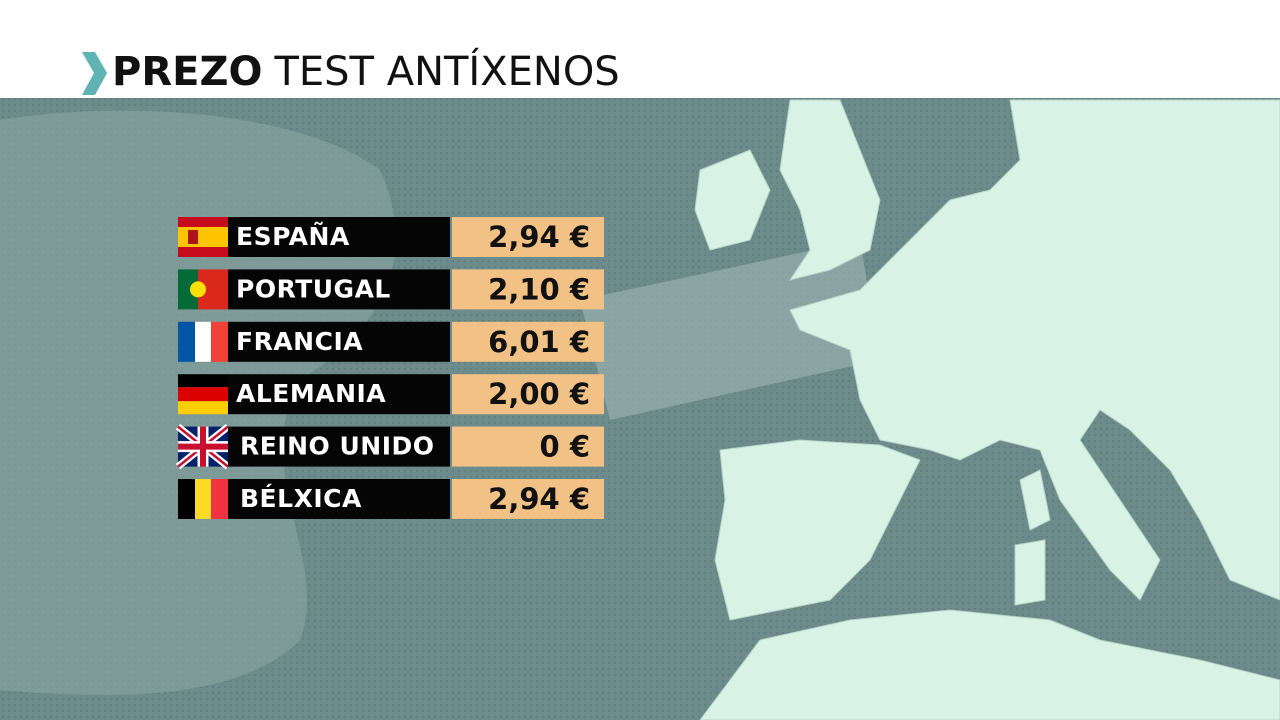  Describe the element at coordinates (1035, 500) in the screenshot. I see `corsica` at that location.